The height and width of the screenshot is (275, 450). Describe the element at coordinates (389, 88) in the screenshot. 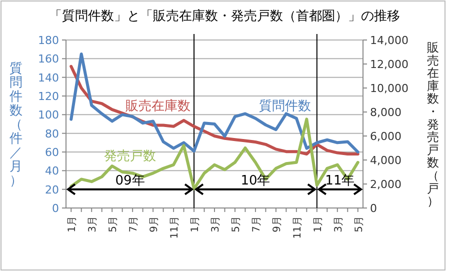

I see `y2-tick-label: 10,000` at that location.